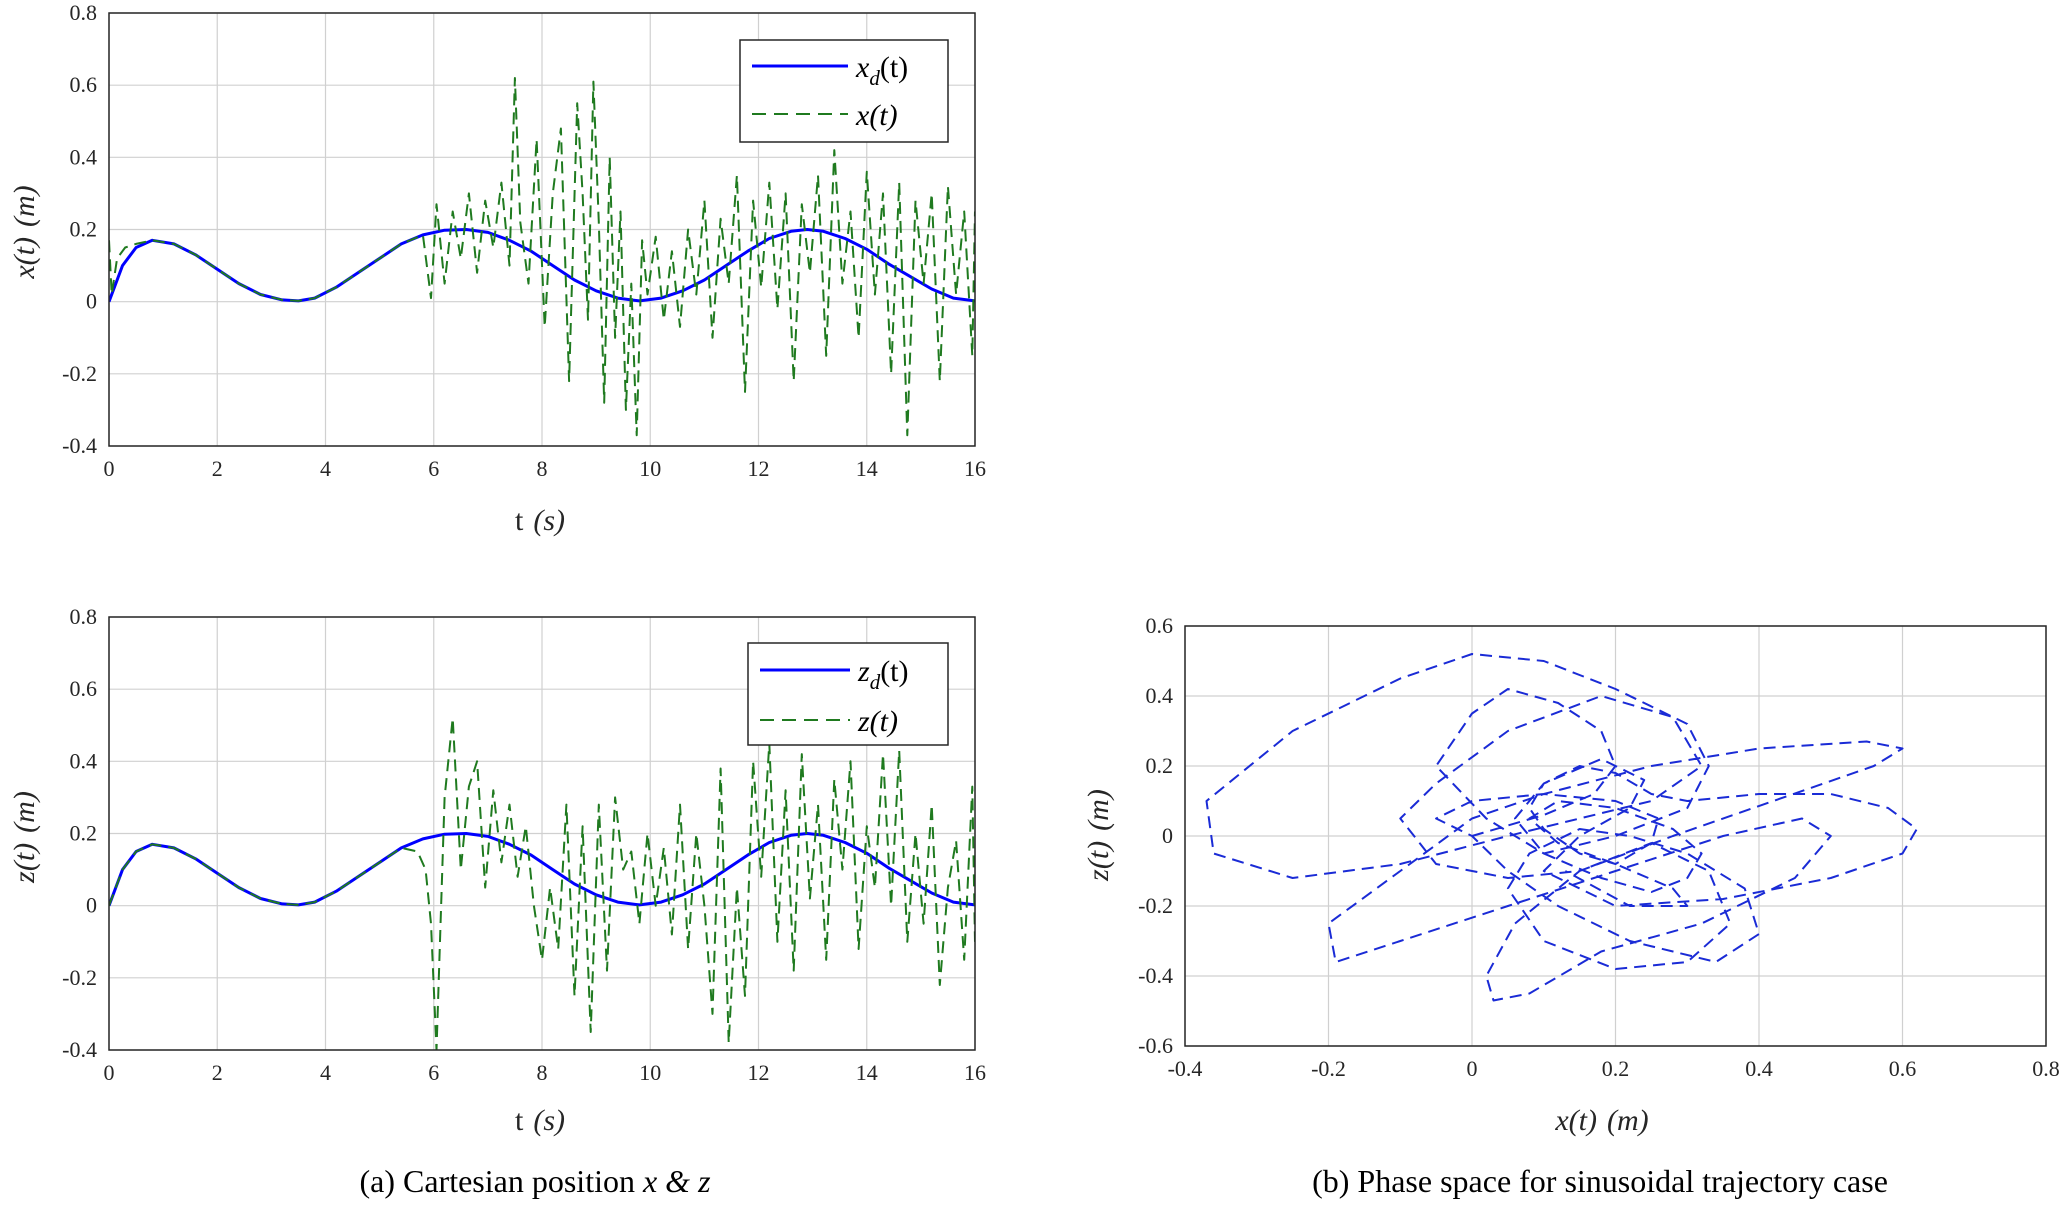 Image resolution: width=2067 pixels, height=1210 pixels. What do you see at coordinates (1903, 1068) in the screenshot?
I see `x-tick-label: 0.6` at bounding box center [1903, 1068].